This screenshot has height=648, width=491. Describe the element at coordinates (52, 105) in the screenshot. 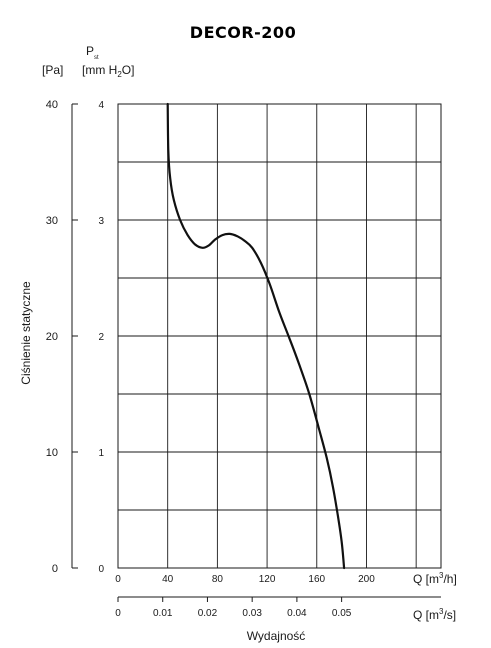

I see `y-tick-label-pa: 40` at that location.